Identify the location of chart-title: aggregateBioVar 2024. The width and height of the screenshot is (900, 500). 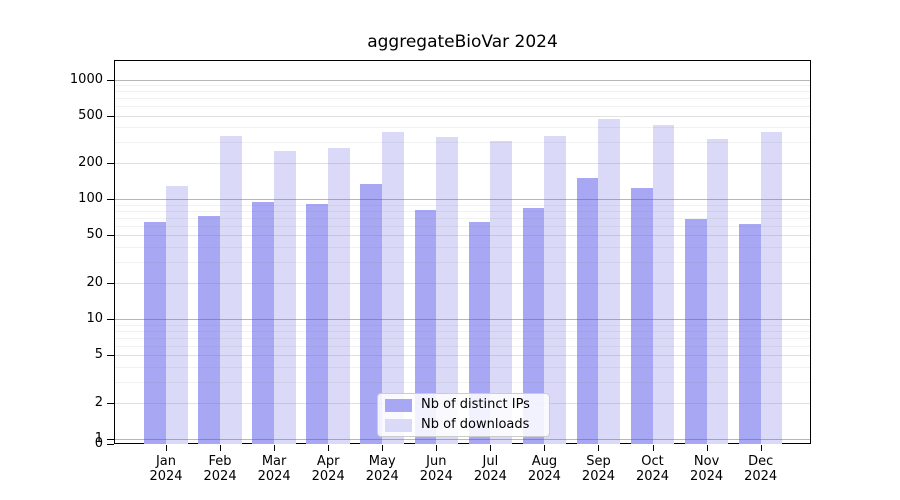
(462, 42).